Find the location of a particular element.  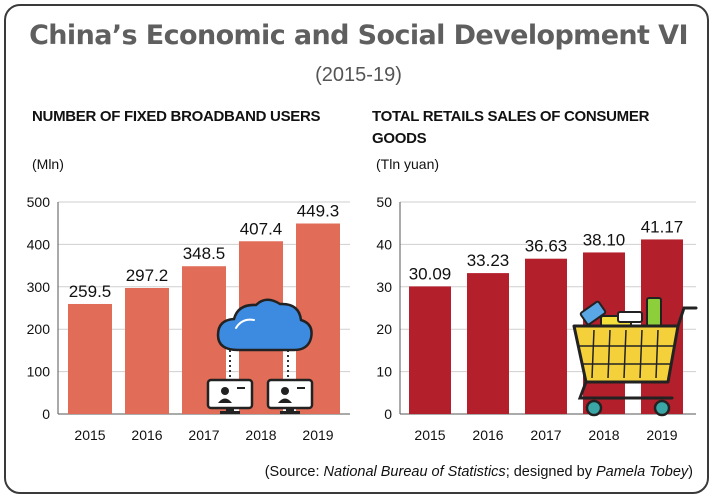

broadband-x-tick-label: 2017 is located at coordinates (203, 435).